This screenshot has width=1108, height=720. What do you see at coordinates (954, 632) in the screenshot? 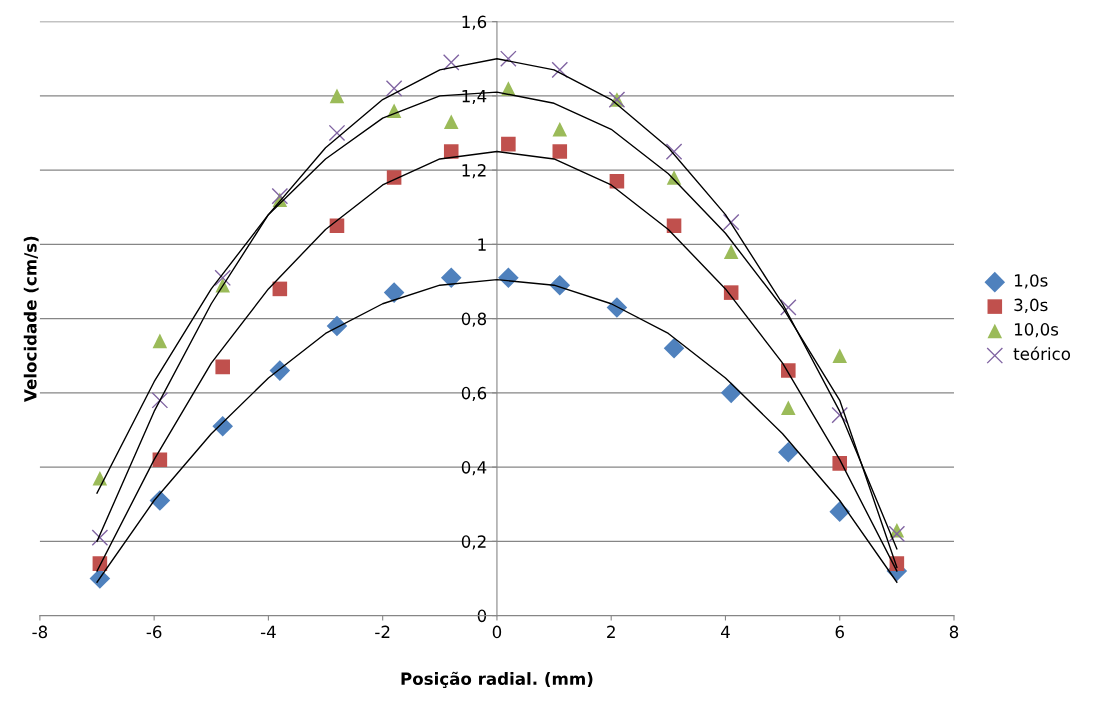
I see `x-tick-label: 8` at bounding box center [954, 632].